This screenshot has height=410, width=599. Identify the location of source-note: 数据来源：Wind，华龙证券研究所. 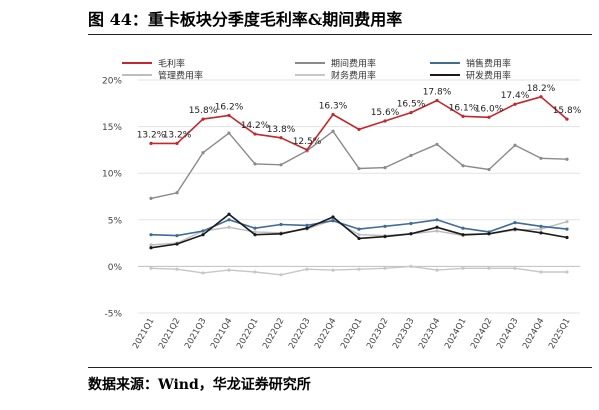
(199, 385).